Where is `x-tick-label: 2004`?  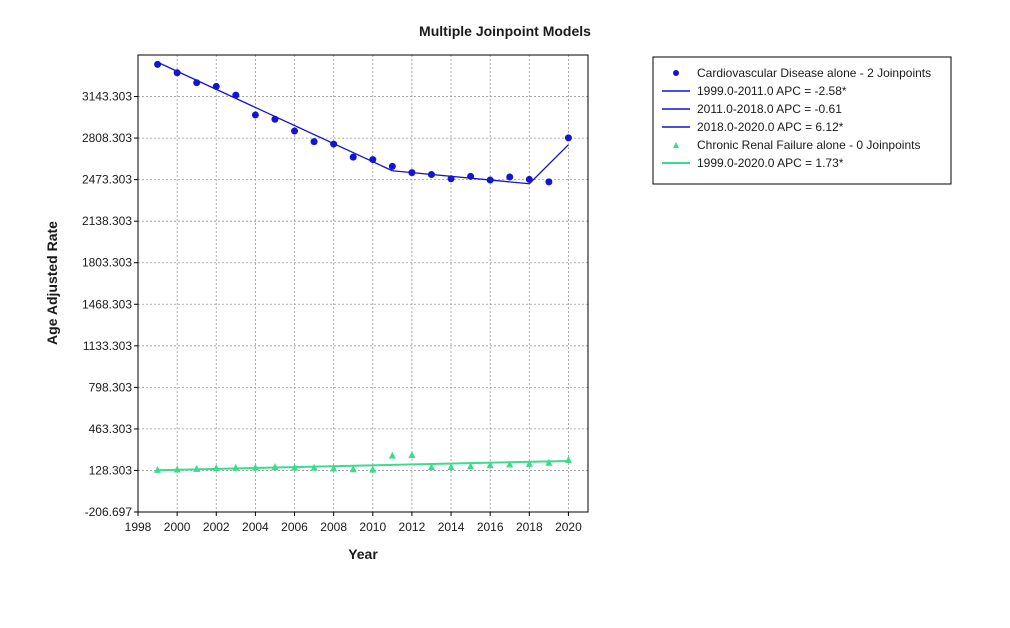
x-tick-label: 2004 is located at coordinates (255, 527).